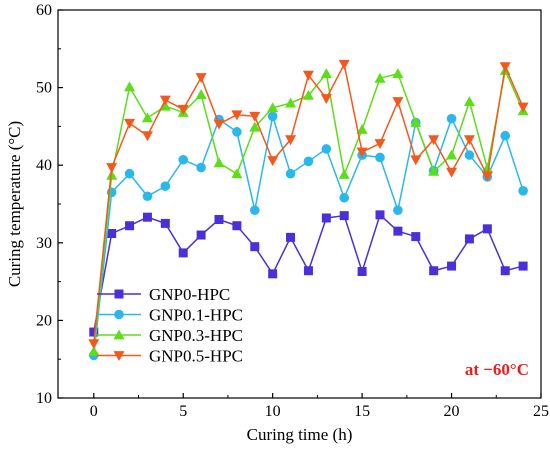  What do you see at coordinates (49, 204) in the screenshot?
I see `y-axis-ticks: 10 20 30 40 50 60` at bounding box center [49, 204].